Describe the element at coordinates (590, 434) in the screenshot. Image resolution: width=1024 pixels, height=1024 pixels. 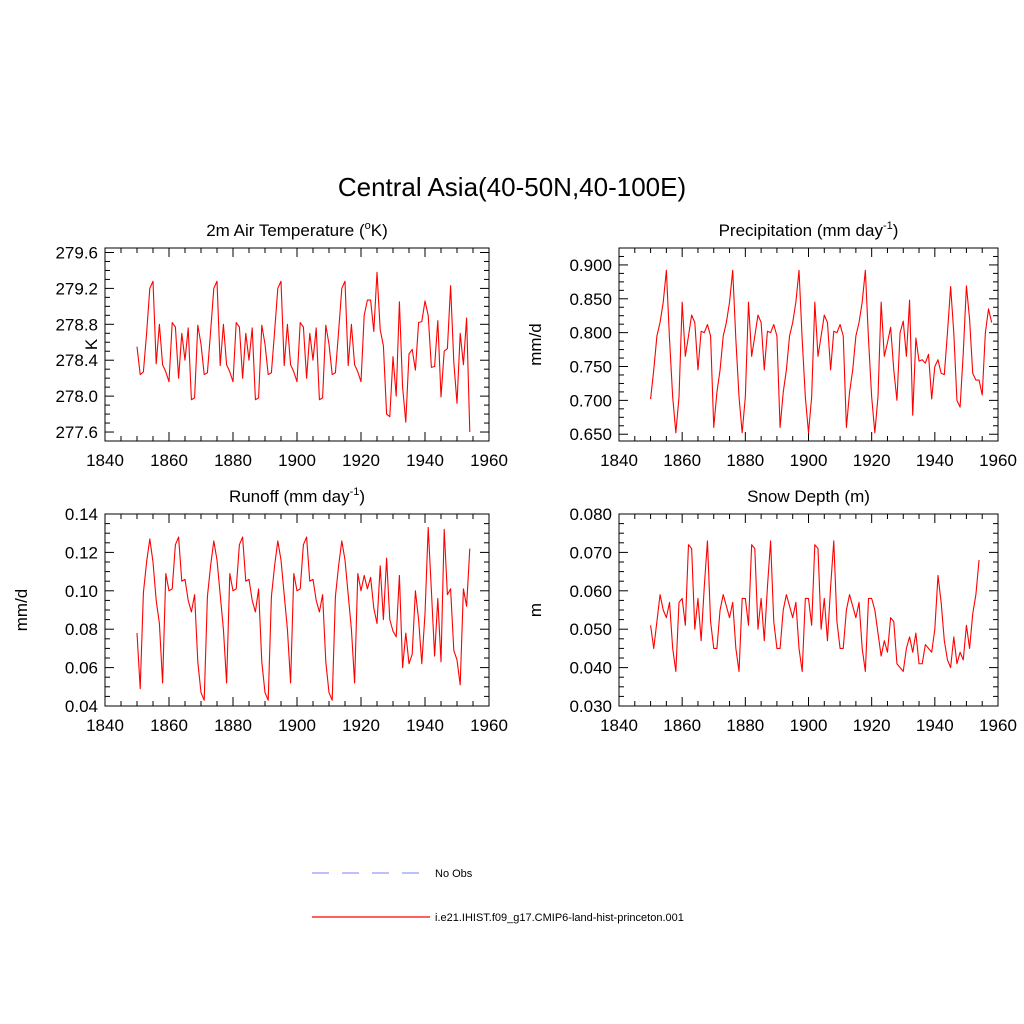
I see `y-tick-label: 0.650` at that location.